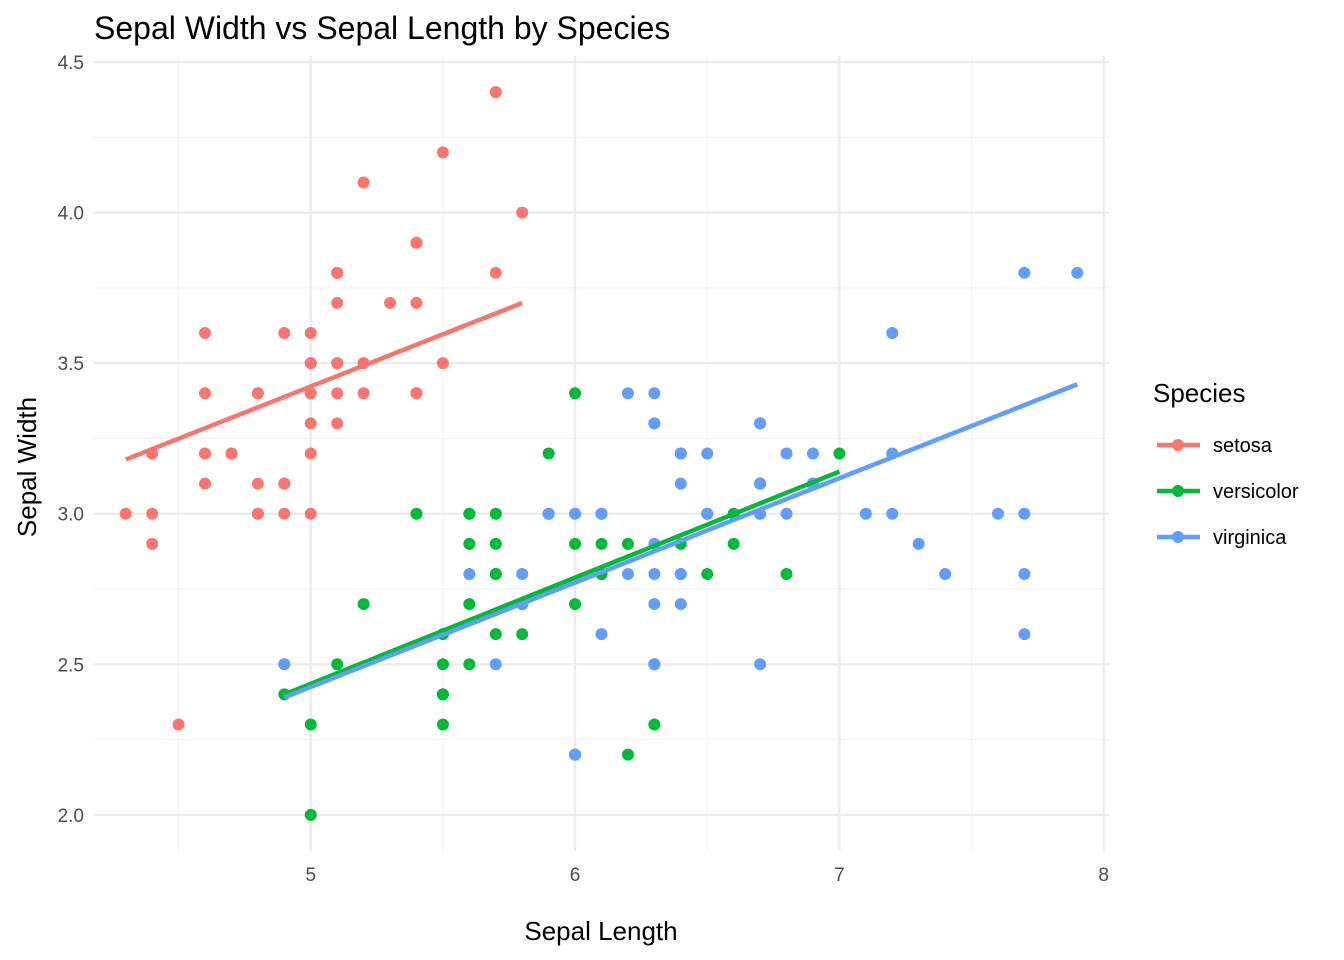  What do you see at coordinates (575, 875) in the screenshot?
I see `x-tick-label: 6` at bounding box center [575, 875].